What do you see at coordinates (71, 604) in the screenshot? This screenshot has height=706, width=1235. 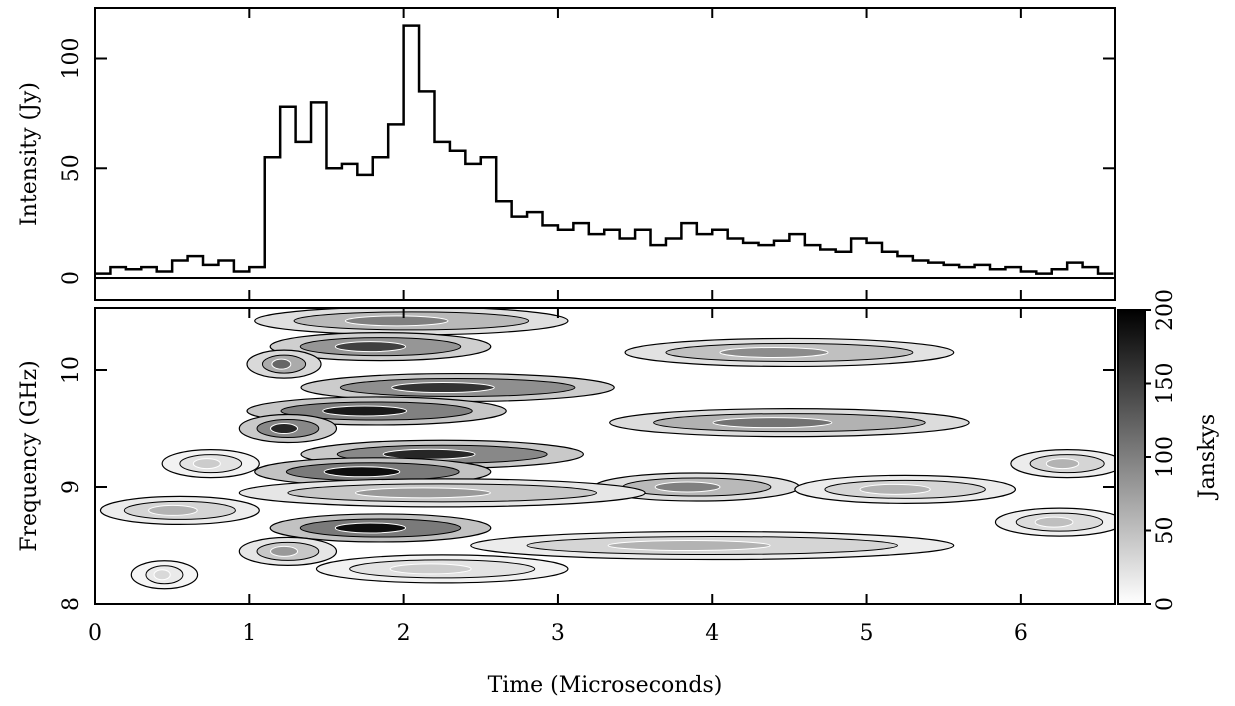 I see `y-tick-label: 8` at bounding box center [71, 604].